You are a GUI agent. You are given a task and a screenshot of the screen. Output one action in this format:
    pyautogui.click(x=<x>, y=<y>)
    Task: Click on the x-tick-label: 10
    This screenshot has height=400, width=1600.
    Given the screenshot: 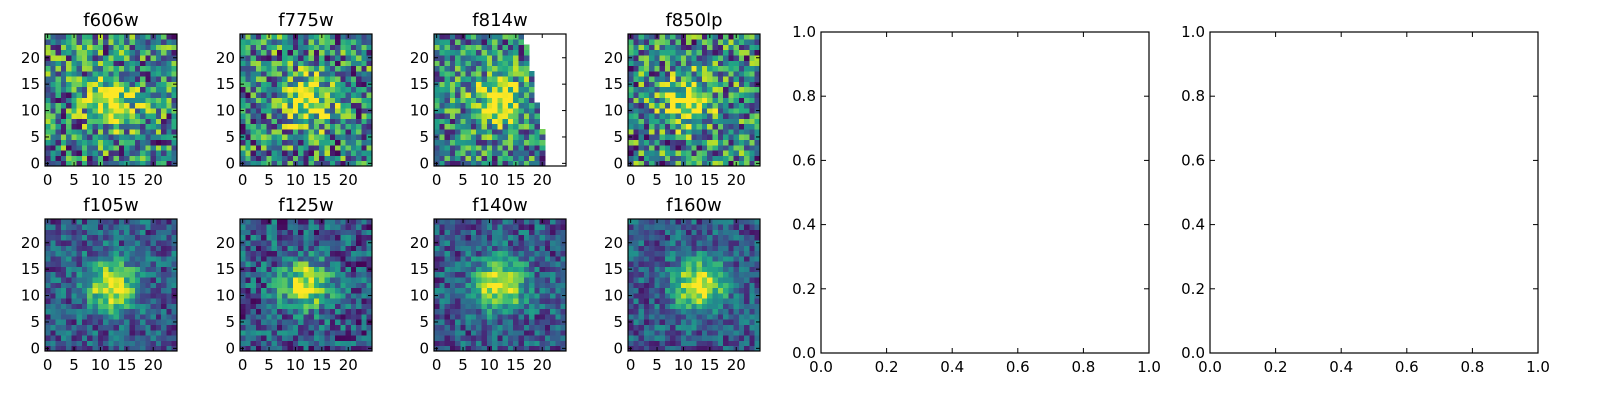 What is the action you would take?
    pyautogui.click(x=489, y=180)
    